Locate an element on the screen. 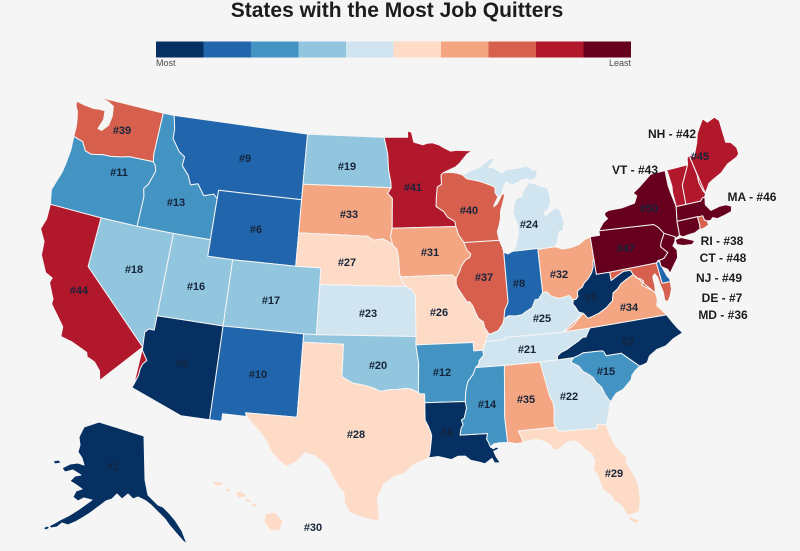 Image resolution: width=800 pixels, height=551 pixels. svg-text: #32 is located at coordinates (559, 275).